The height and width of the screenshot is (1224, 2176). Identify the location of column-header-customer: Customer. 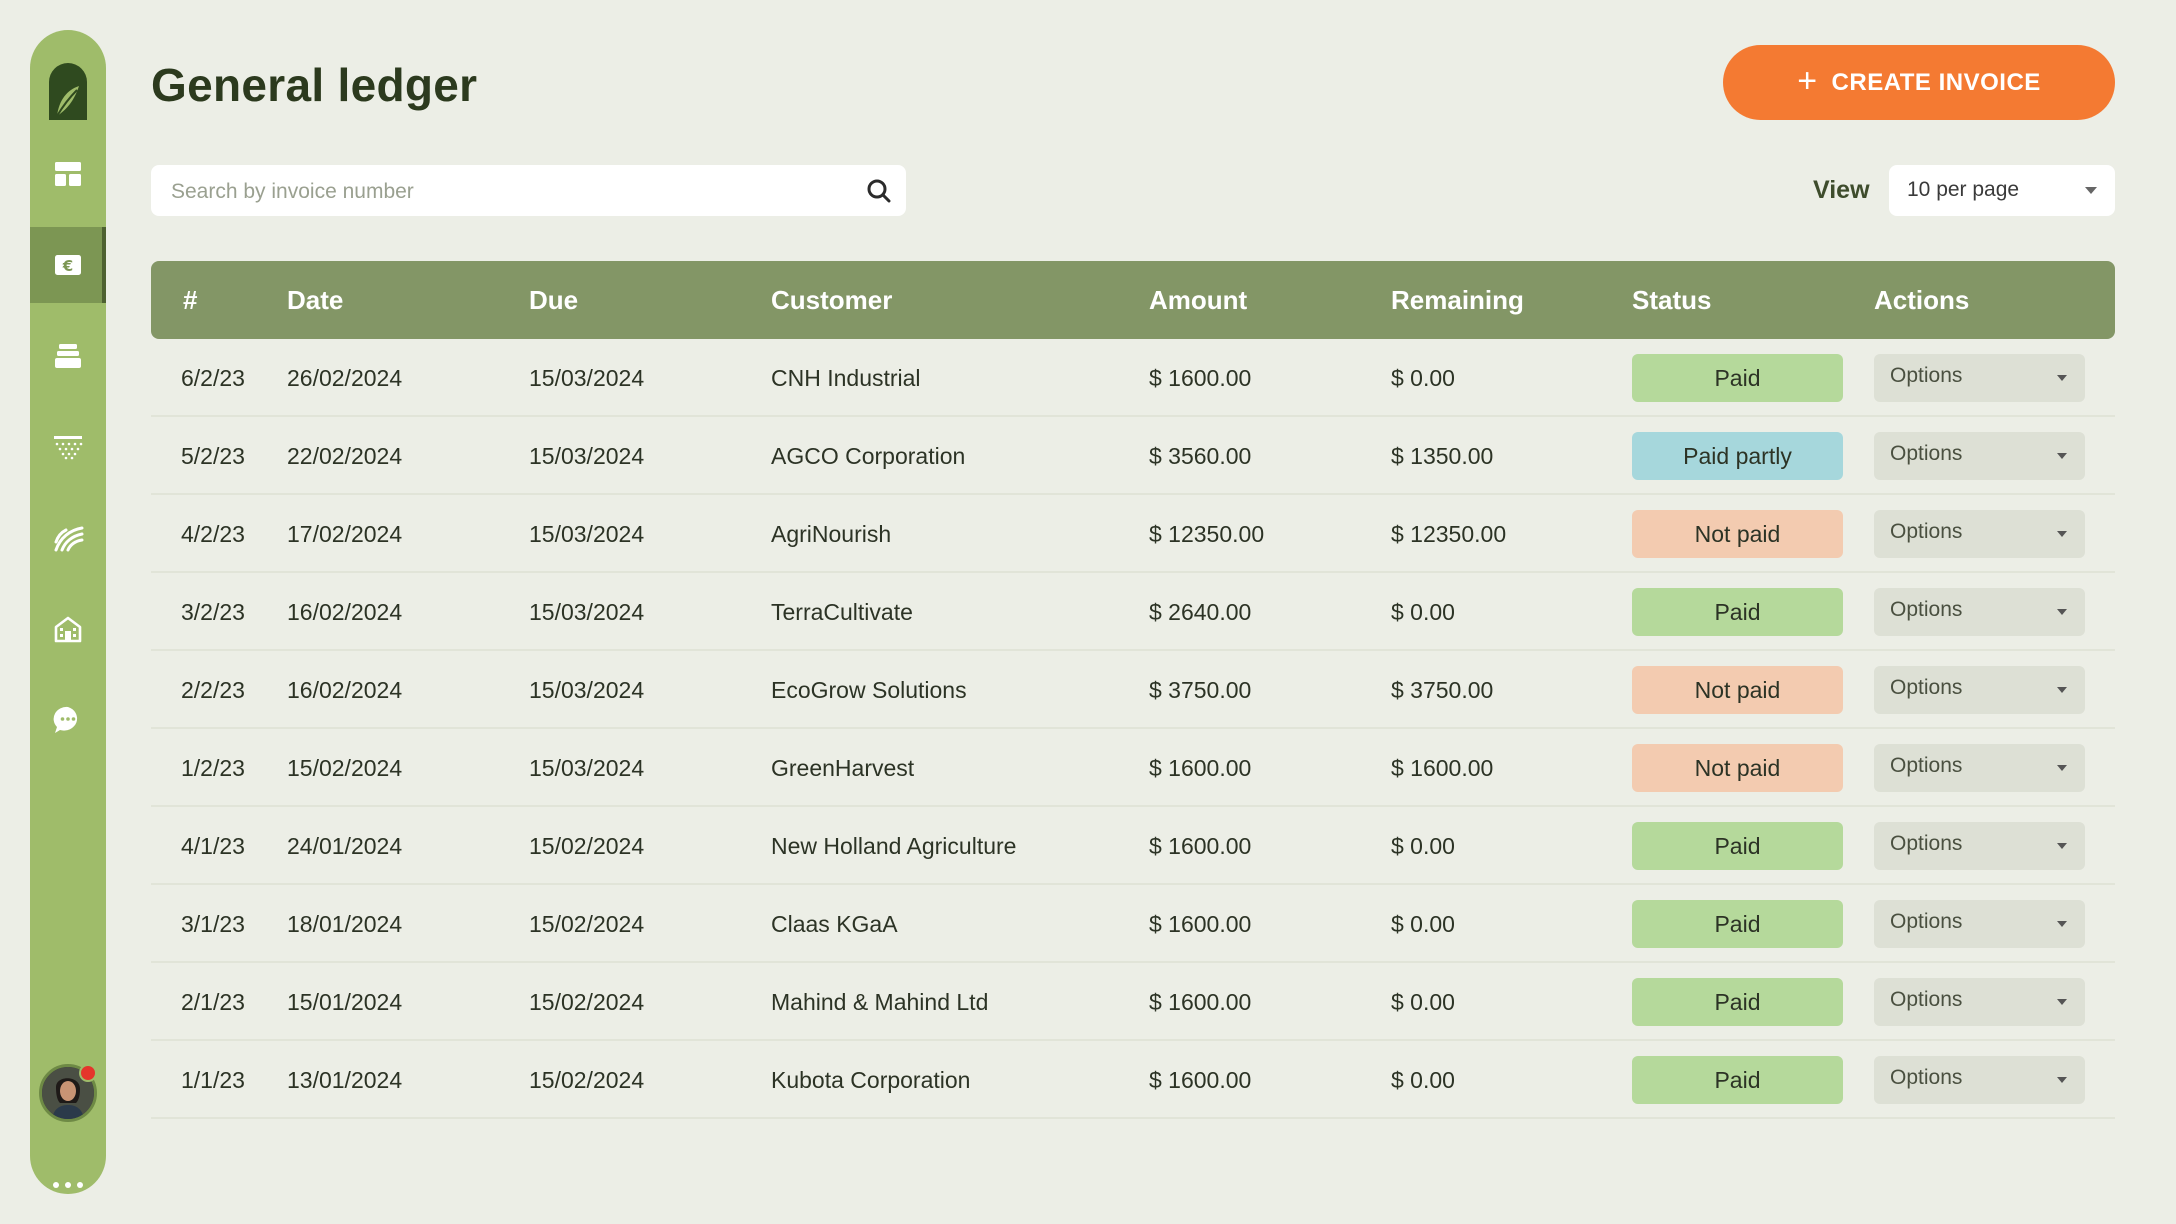
(832, 300).